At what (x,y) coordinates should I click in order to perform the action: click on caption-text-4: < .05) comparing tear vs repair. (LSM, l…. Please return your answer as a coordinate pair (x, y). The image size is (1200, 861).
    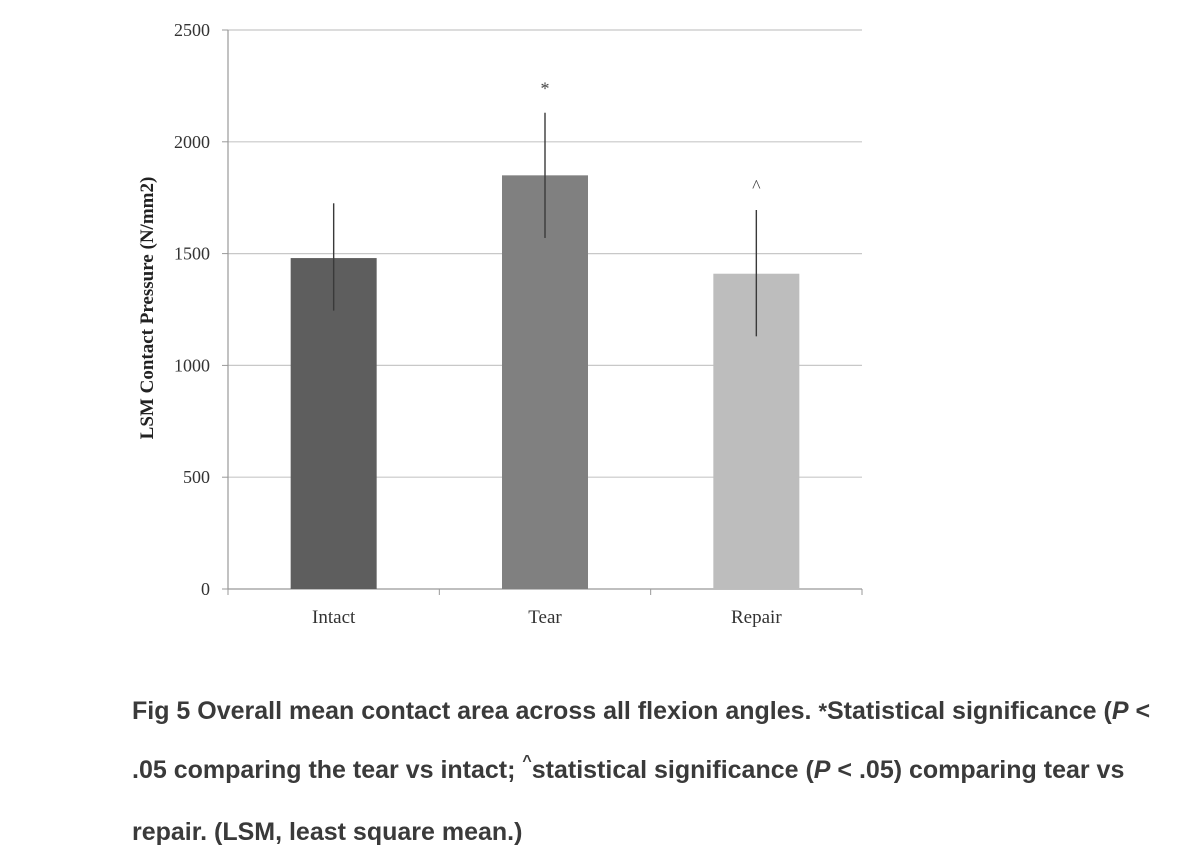
    Looking at the image, I should click on (628, 801).